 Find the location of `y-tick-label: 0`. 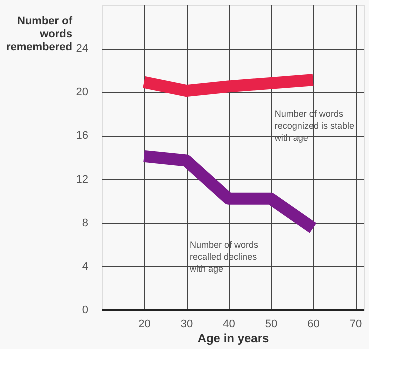

y-tick-label: 0 is located at coordinates (85, 310).